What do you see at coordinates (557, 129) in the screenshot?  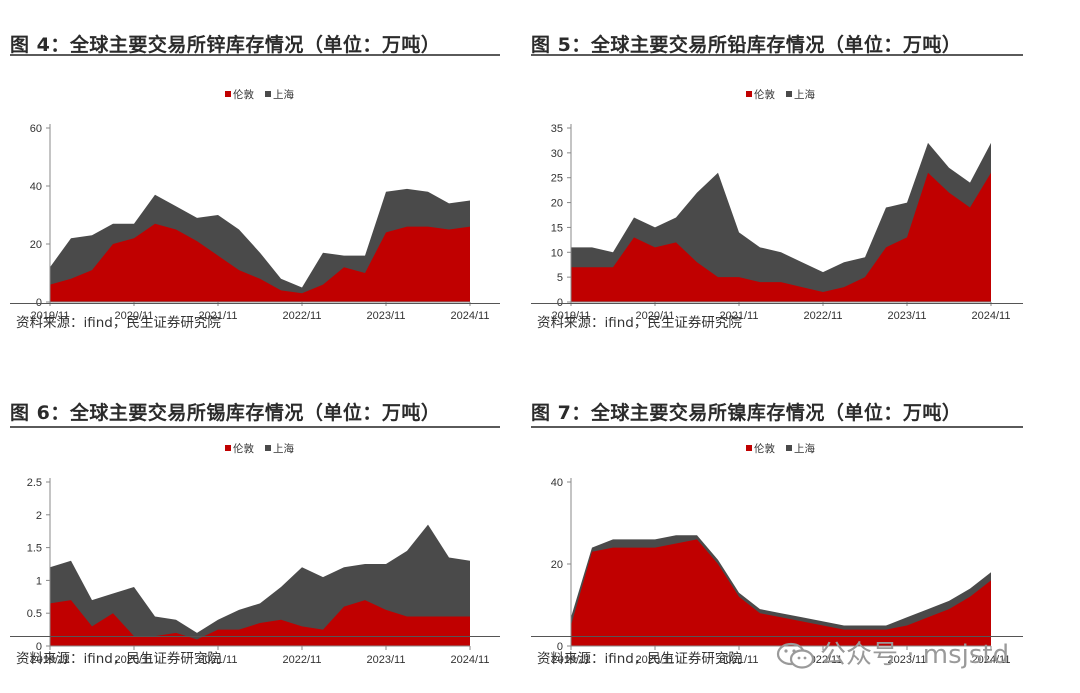 I see `y-tick-label: 35` at bounding box center [557, 129].